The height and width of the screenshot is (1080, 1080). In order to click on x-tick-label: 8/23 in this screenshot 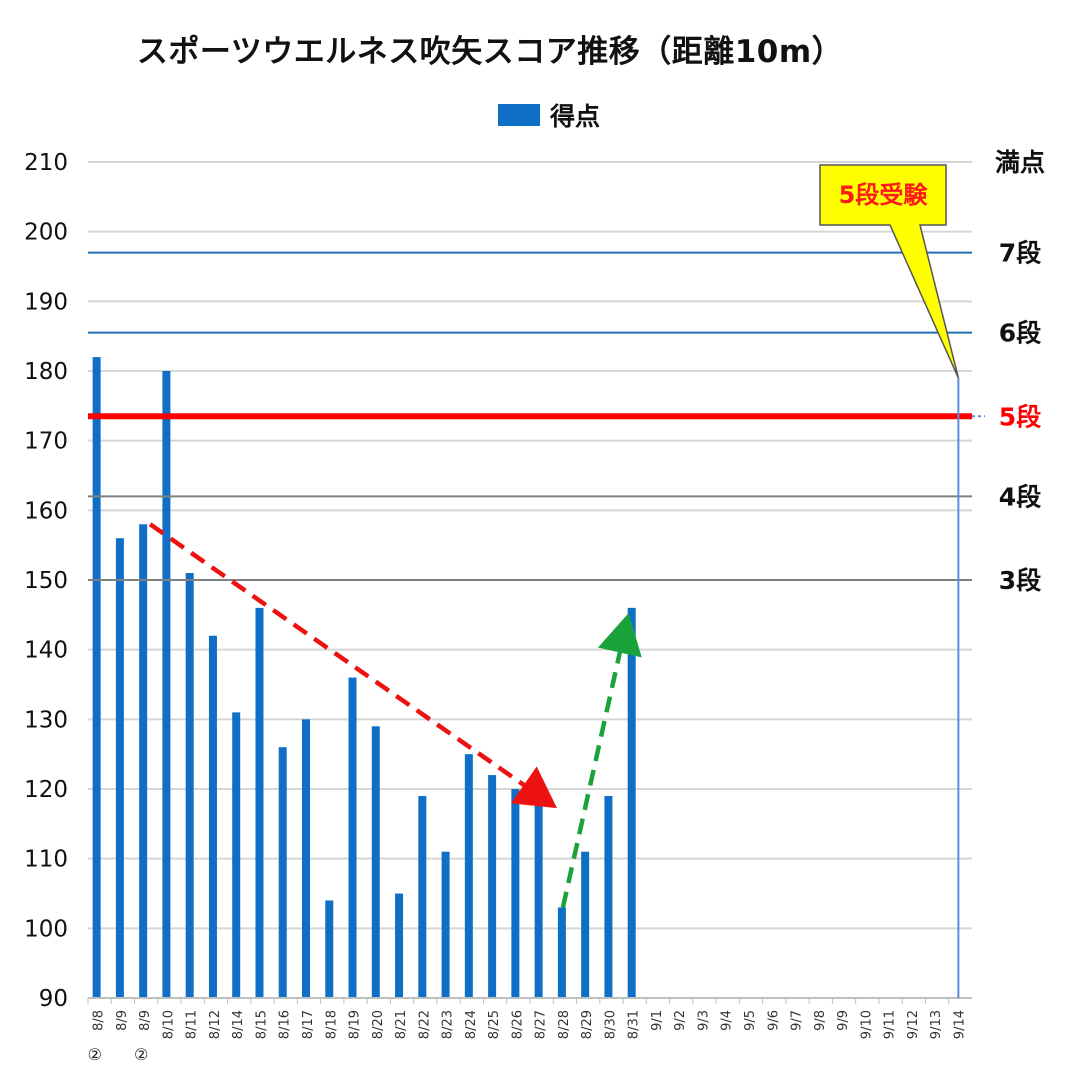, I will do `click(448, 1024)`.